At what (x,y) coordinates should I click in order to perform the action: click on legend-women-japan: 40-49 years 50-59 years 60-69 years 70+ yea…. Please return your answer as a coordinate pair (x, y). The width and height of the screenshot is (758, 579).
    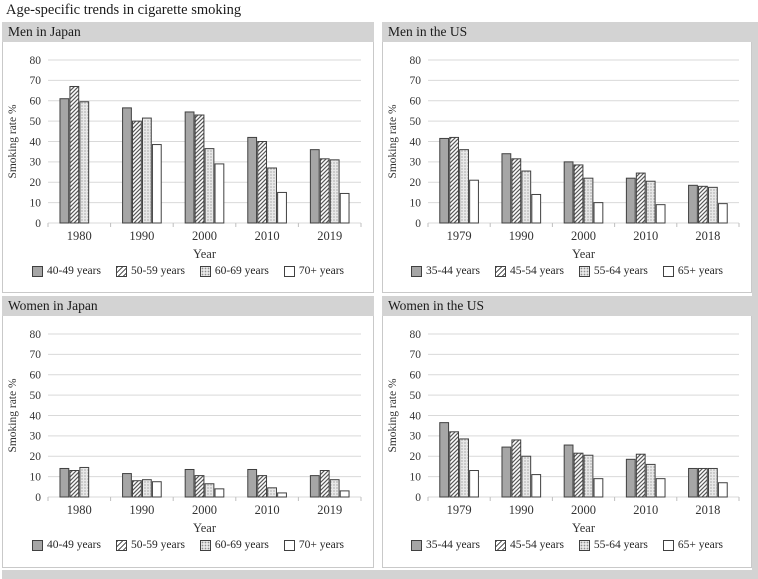
    Looking at the image, I should click on (188, 544).